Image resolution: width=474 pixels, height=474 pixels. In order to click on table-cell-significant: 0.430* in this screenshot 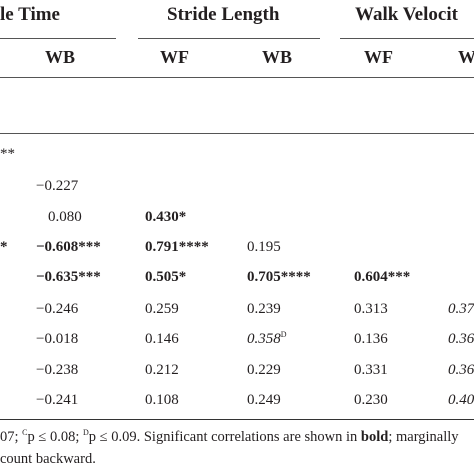, I will do `click(166, 217)`.